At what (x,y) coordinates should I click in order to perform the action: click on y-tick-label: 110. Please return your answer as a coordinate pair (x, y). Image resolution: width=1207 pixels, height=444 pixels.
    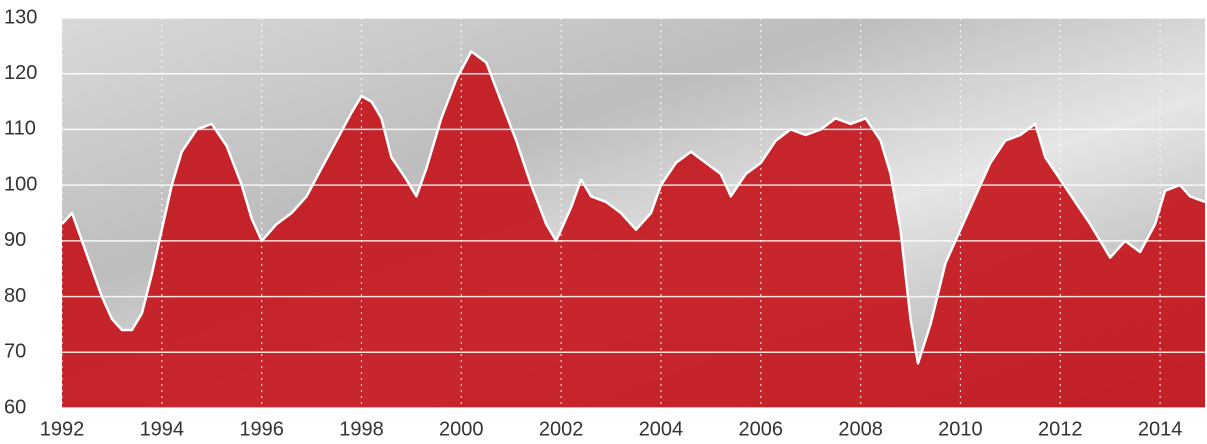
    Looking at the image, I should click on (20, 129).